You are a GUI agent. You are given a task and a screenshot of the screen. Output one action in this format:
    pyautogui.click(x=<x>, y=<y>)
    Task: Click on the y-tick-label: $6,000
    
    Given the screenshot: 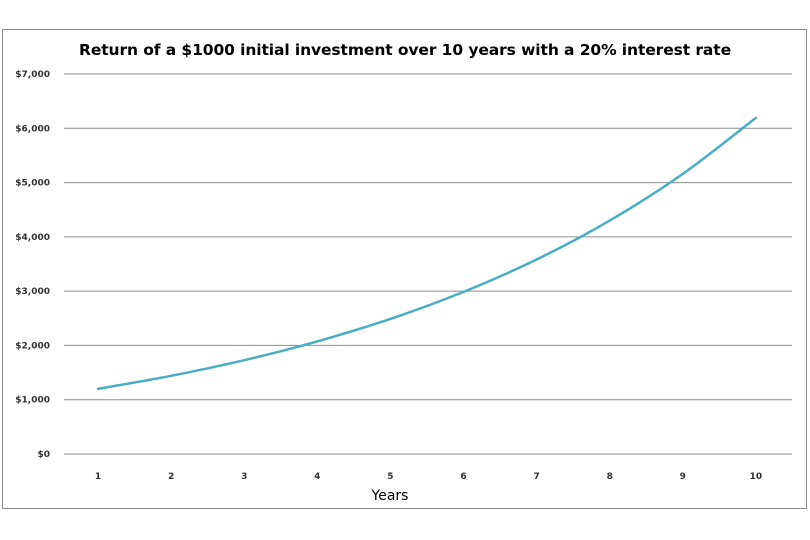 What is the action you would take?
    pyautogui.click(x=32, y=129)
    